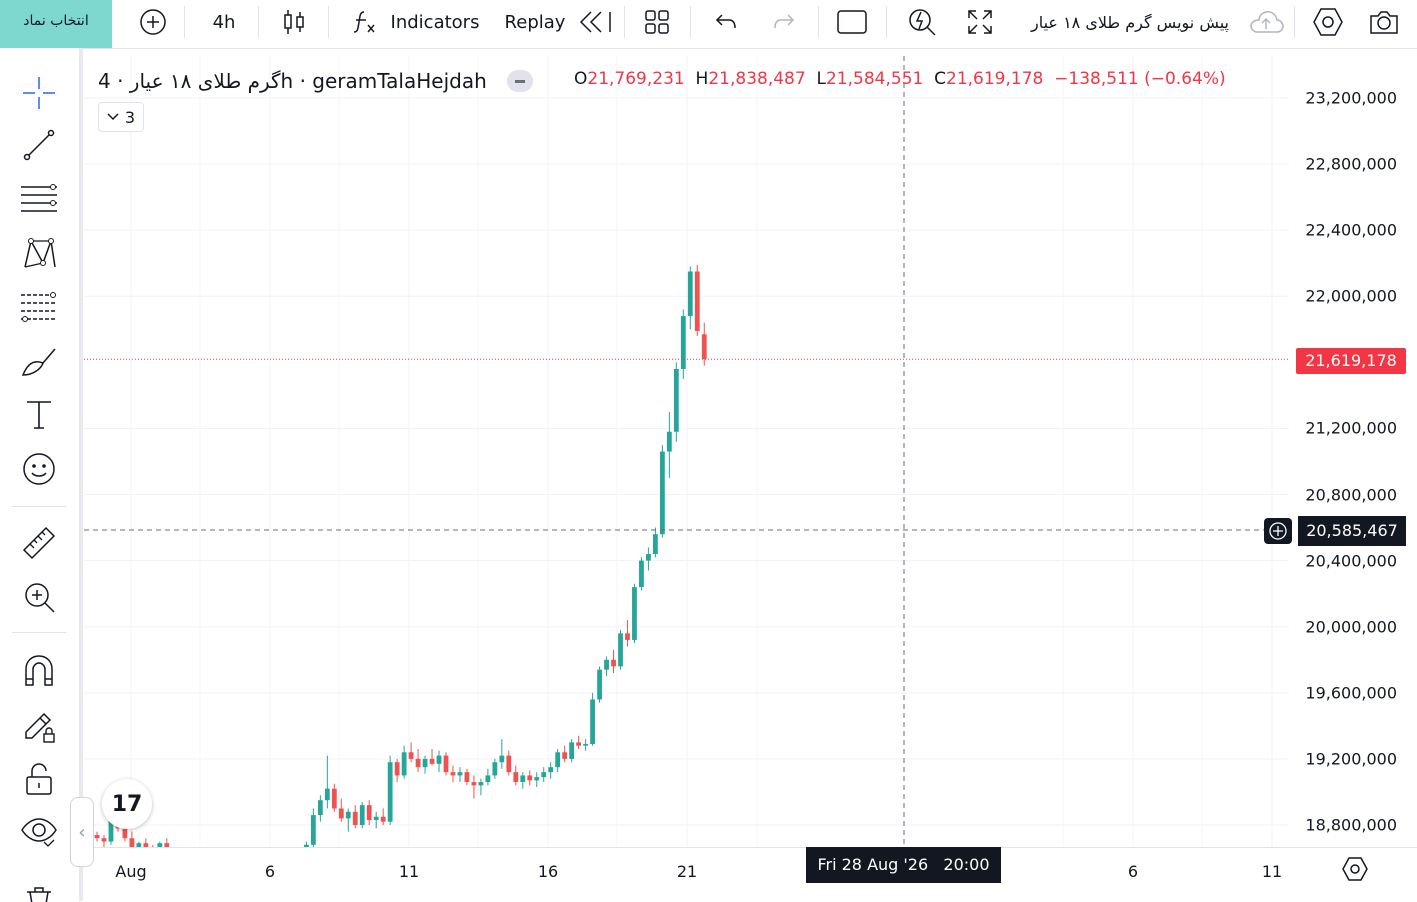 This screenshot has width=1417, height=902. Describe the element at coordinates (224, 22) in the screenshot. I see `interval-button: 4h` at that location.